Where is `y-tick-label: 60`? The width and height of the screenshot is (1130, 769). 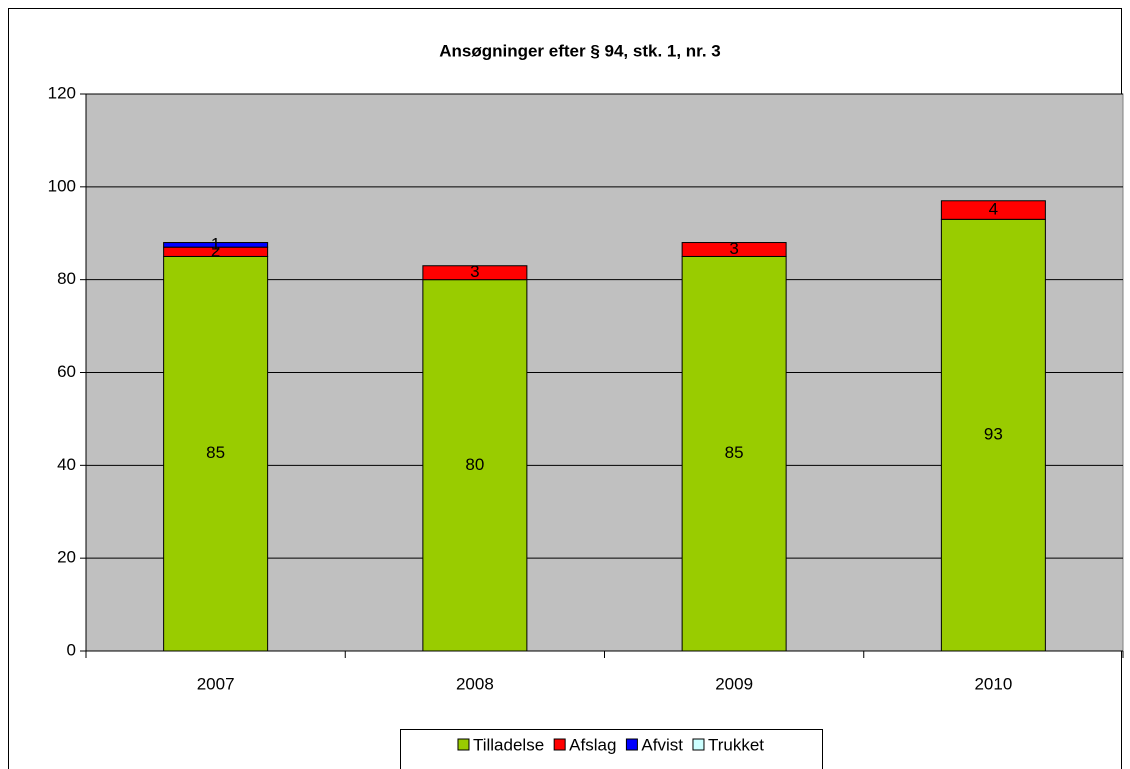
y-tick-label: 60 is located at coordinates (66, 371).